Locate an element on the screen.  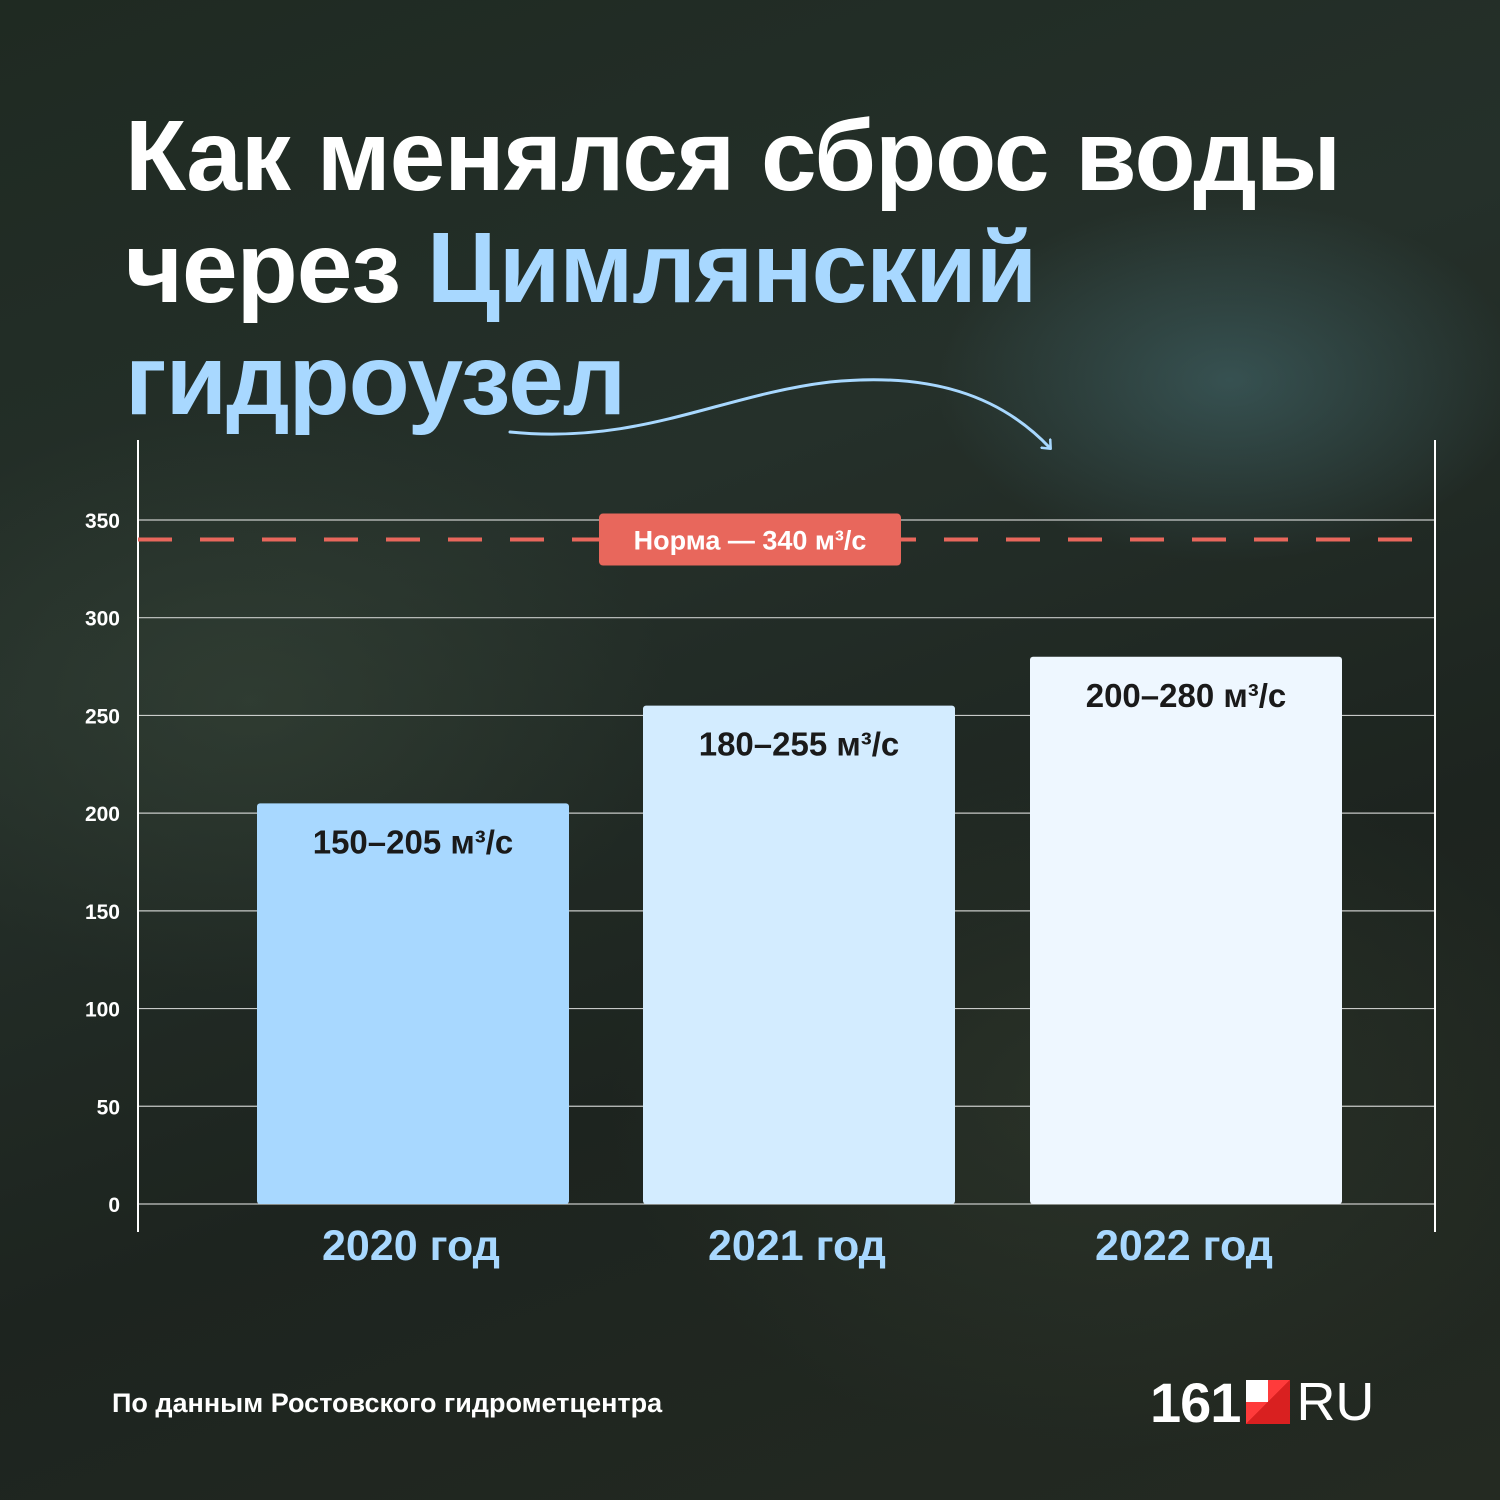
bar-value-label: 200–280 м³/с is located at coordinates (1186, 695).